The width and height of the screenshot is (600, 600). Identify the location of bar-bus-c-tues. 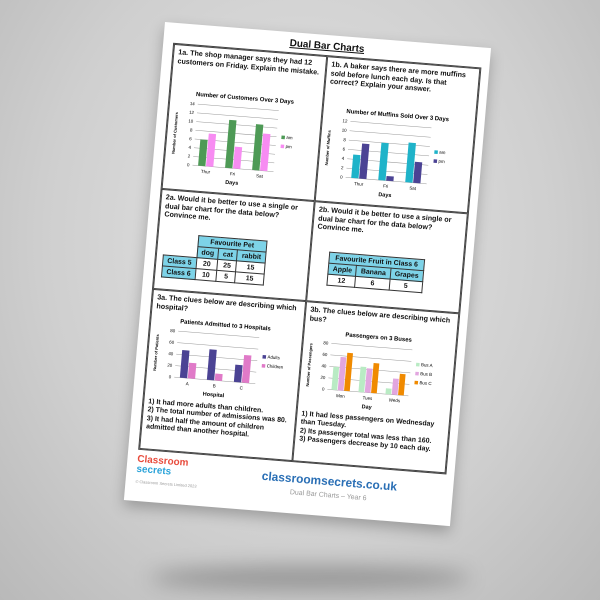
(375, 378).